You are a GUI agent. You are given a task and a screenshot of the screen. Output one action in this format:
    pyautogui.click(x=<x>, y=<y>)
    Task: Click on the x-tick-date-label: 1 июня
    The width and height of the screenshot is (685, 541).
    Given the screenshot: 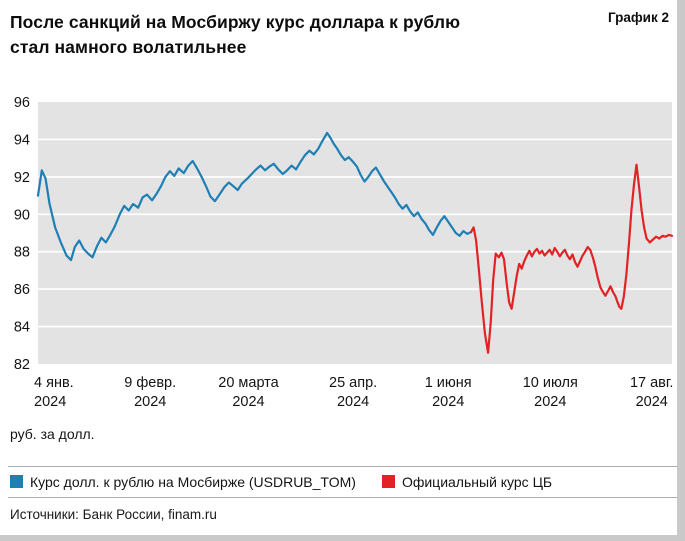 What is the action you would take?
    pyautogui.click(x=448, y=383)
    